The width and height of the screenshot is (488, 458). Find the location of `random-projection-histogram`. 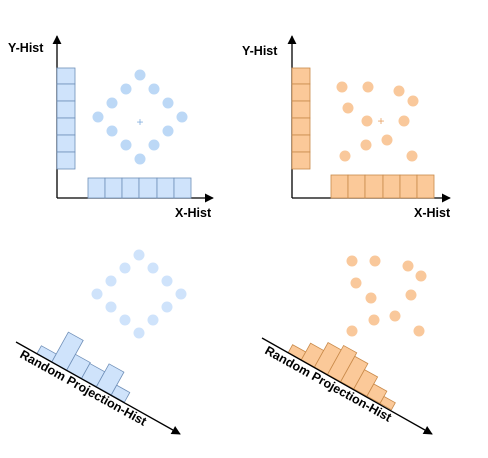

random-projection-histogram is located at coordinates (341, 376).